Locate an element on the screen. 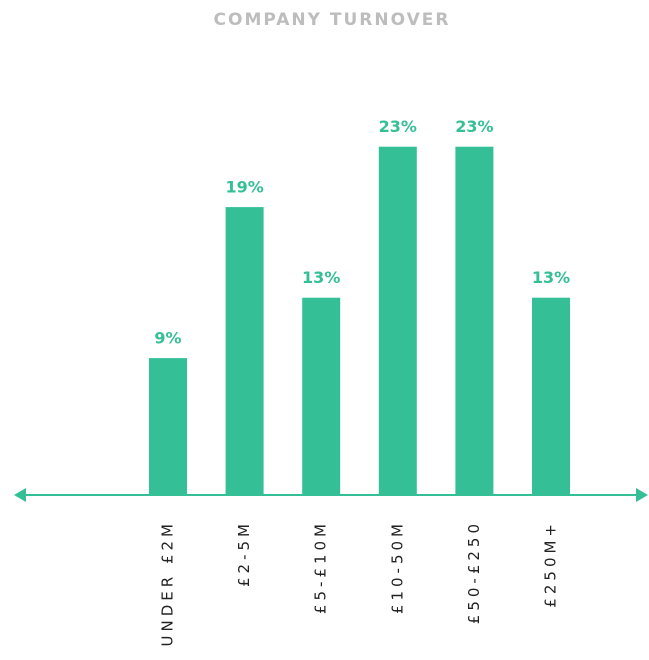  chart-title: COMPANY TURNOVER is located at coordinates (332, 20).